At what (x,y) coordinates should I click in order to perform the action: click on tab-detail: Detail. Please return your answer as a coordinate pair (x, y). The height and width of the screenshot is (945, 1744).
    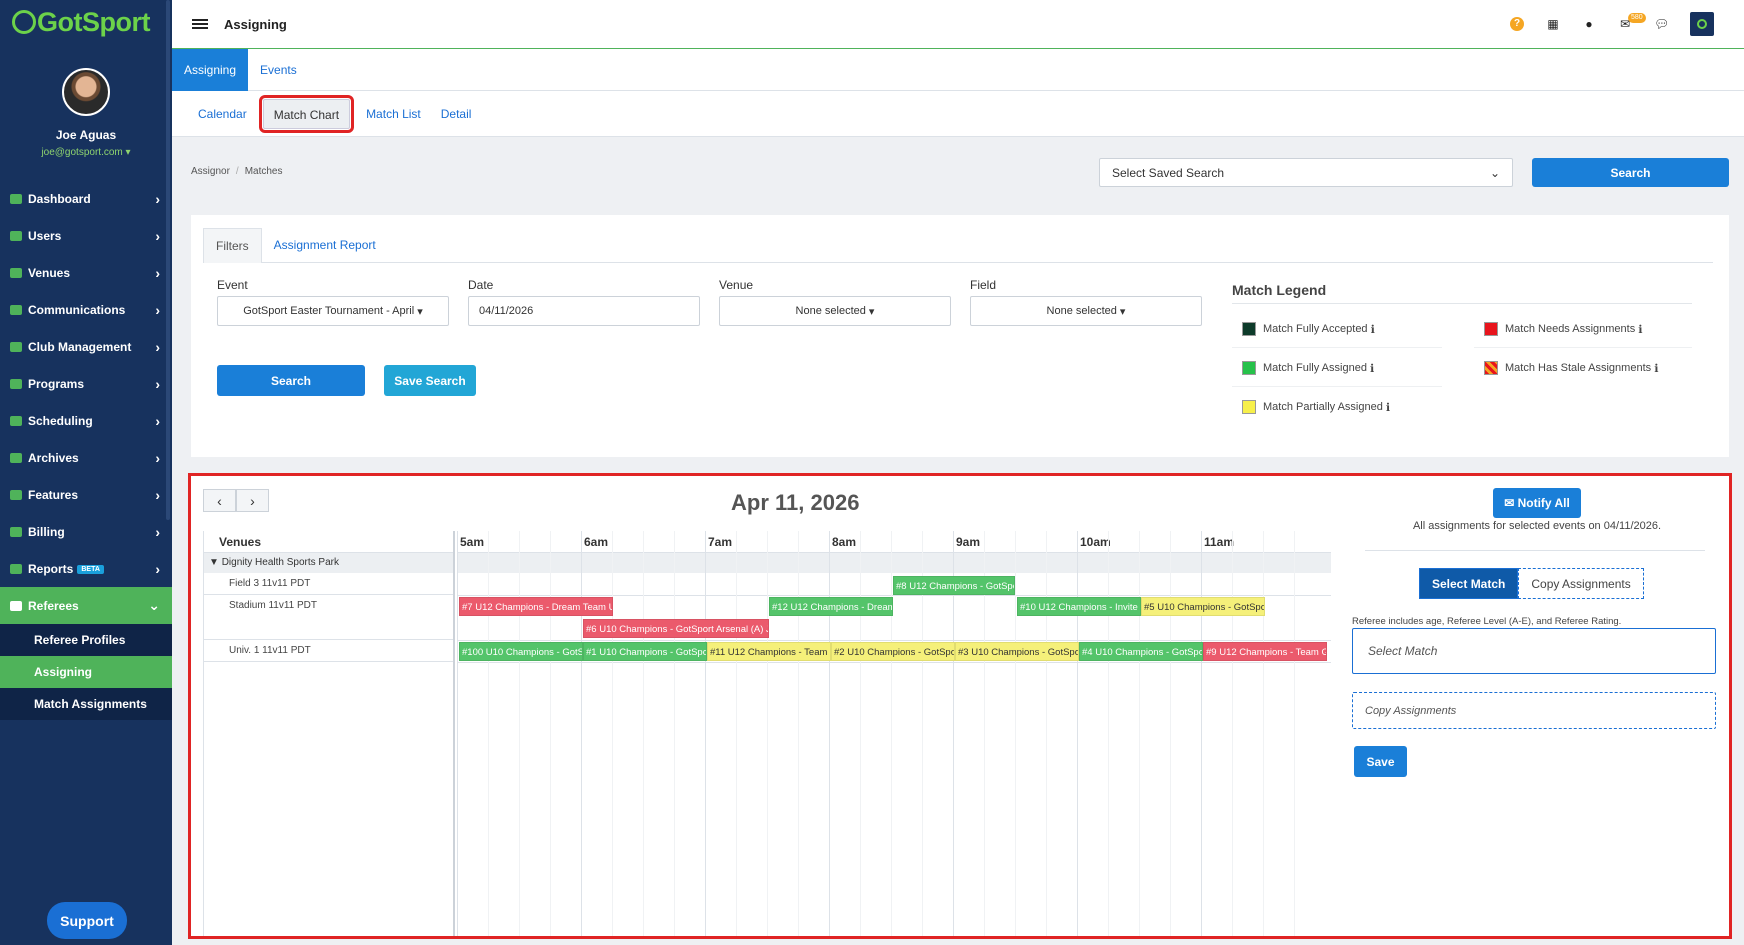
    Looking at the image, I should click on (456, 114).